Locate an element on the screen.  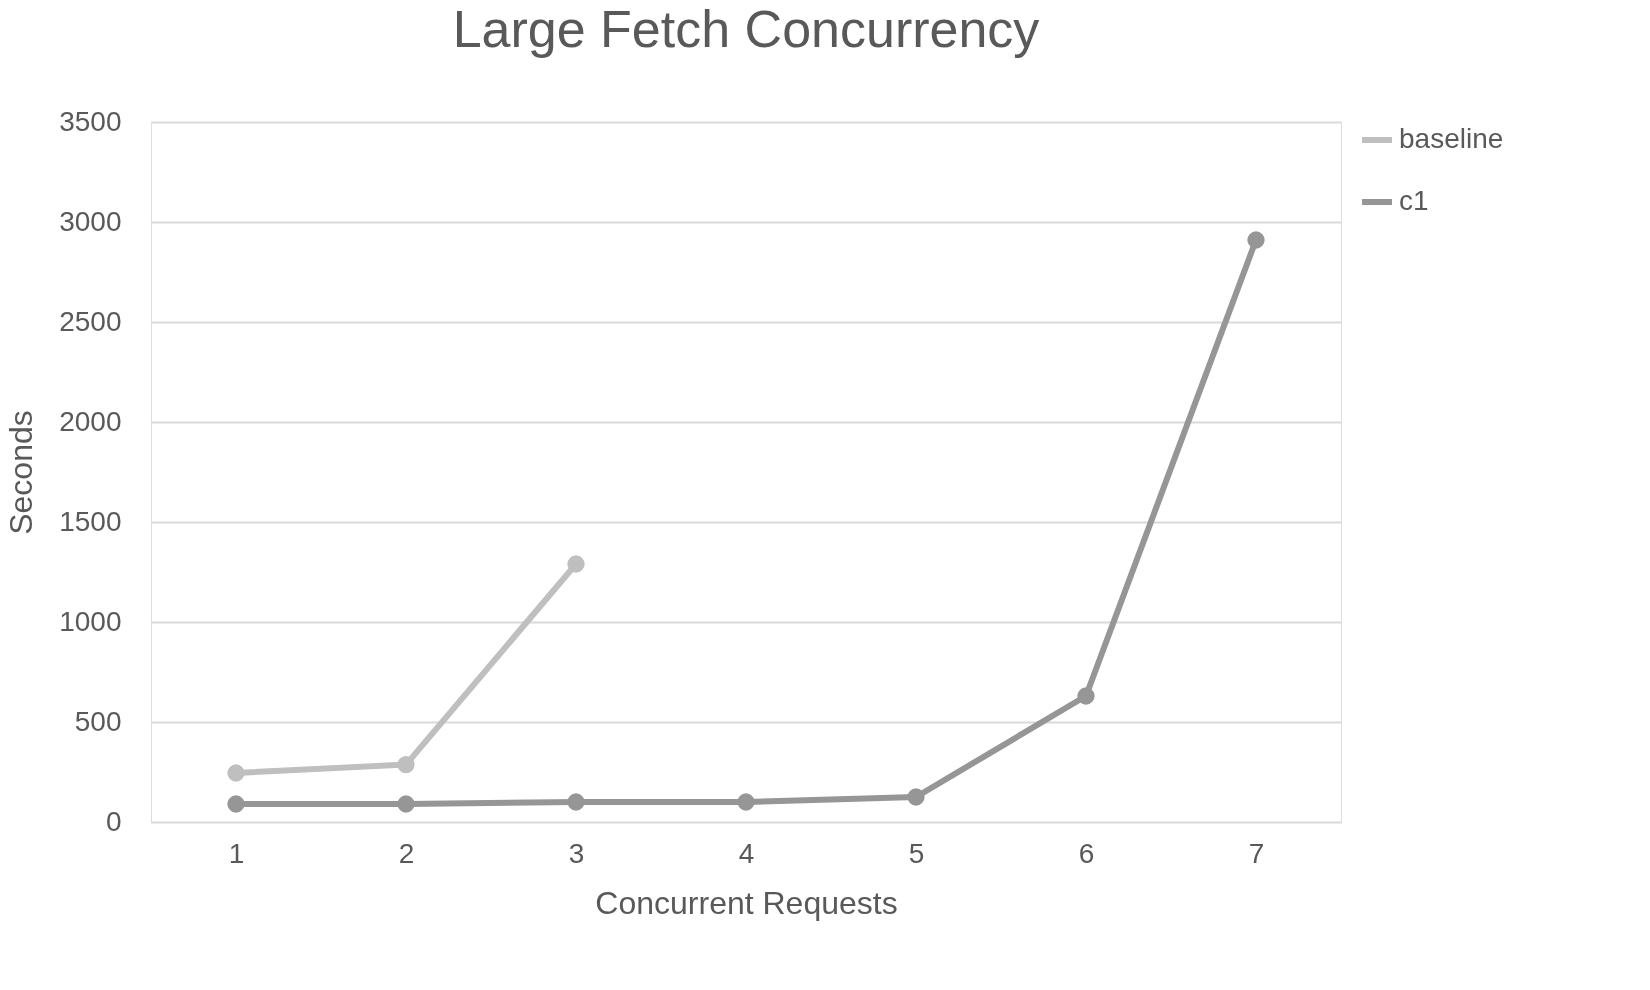
x-tick-label: 3 is located at coordinates (576, 853).